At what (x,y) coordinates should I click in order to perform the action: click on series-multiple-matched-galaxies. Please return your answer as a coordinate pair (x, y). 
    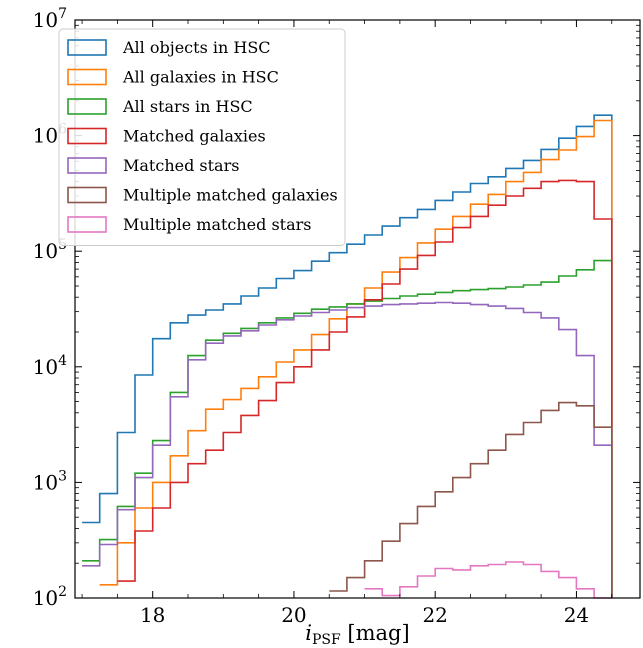
    Looking at the image, I should click on (471, 499).